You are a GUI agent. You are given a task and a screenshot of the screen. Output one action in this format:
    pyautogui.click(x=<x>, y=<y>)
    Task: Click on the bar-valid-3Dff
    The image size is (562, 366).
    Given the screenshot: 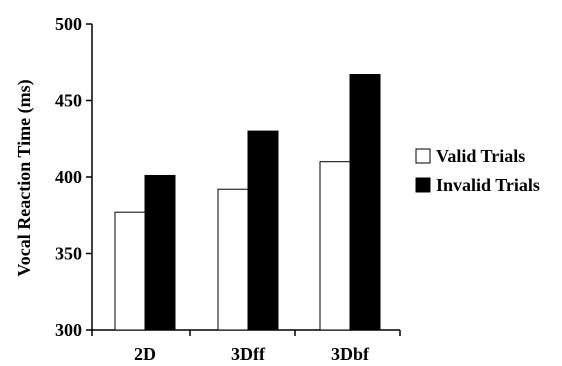 What is the action you would take?
    pyautogui.click(x=233, y=259)
    